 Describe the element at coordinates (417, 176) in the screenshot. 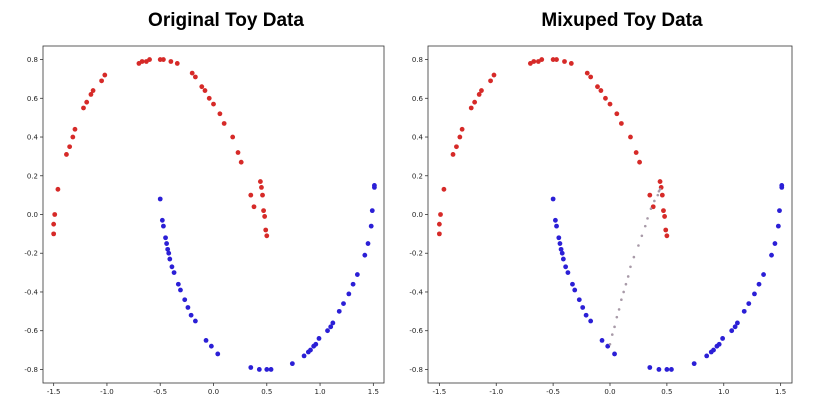

I see `y-tick-label: 0.2` at that location.